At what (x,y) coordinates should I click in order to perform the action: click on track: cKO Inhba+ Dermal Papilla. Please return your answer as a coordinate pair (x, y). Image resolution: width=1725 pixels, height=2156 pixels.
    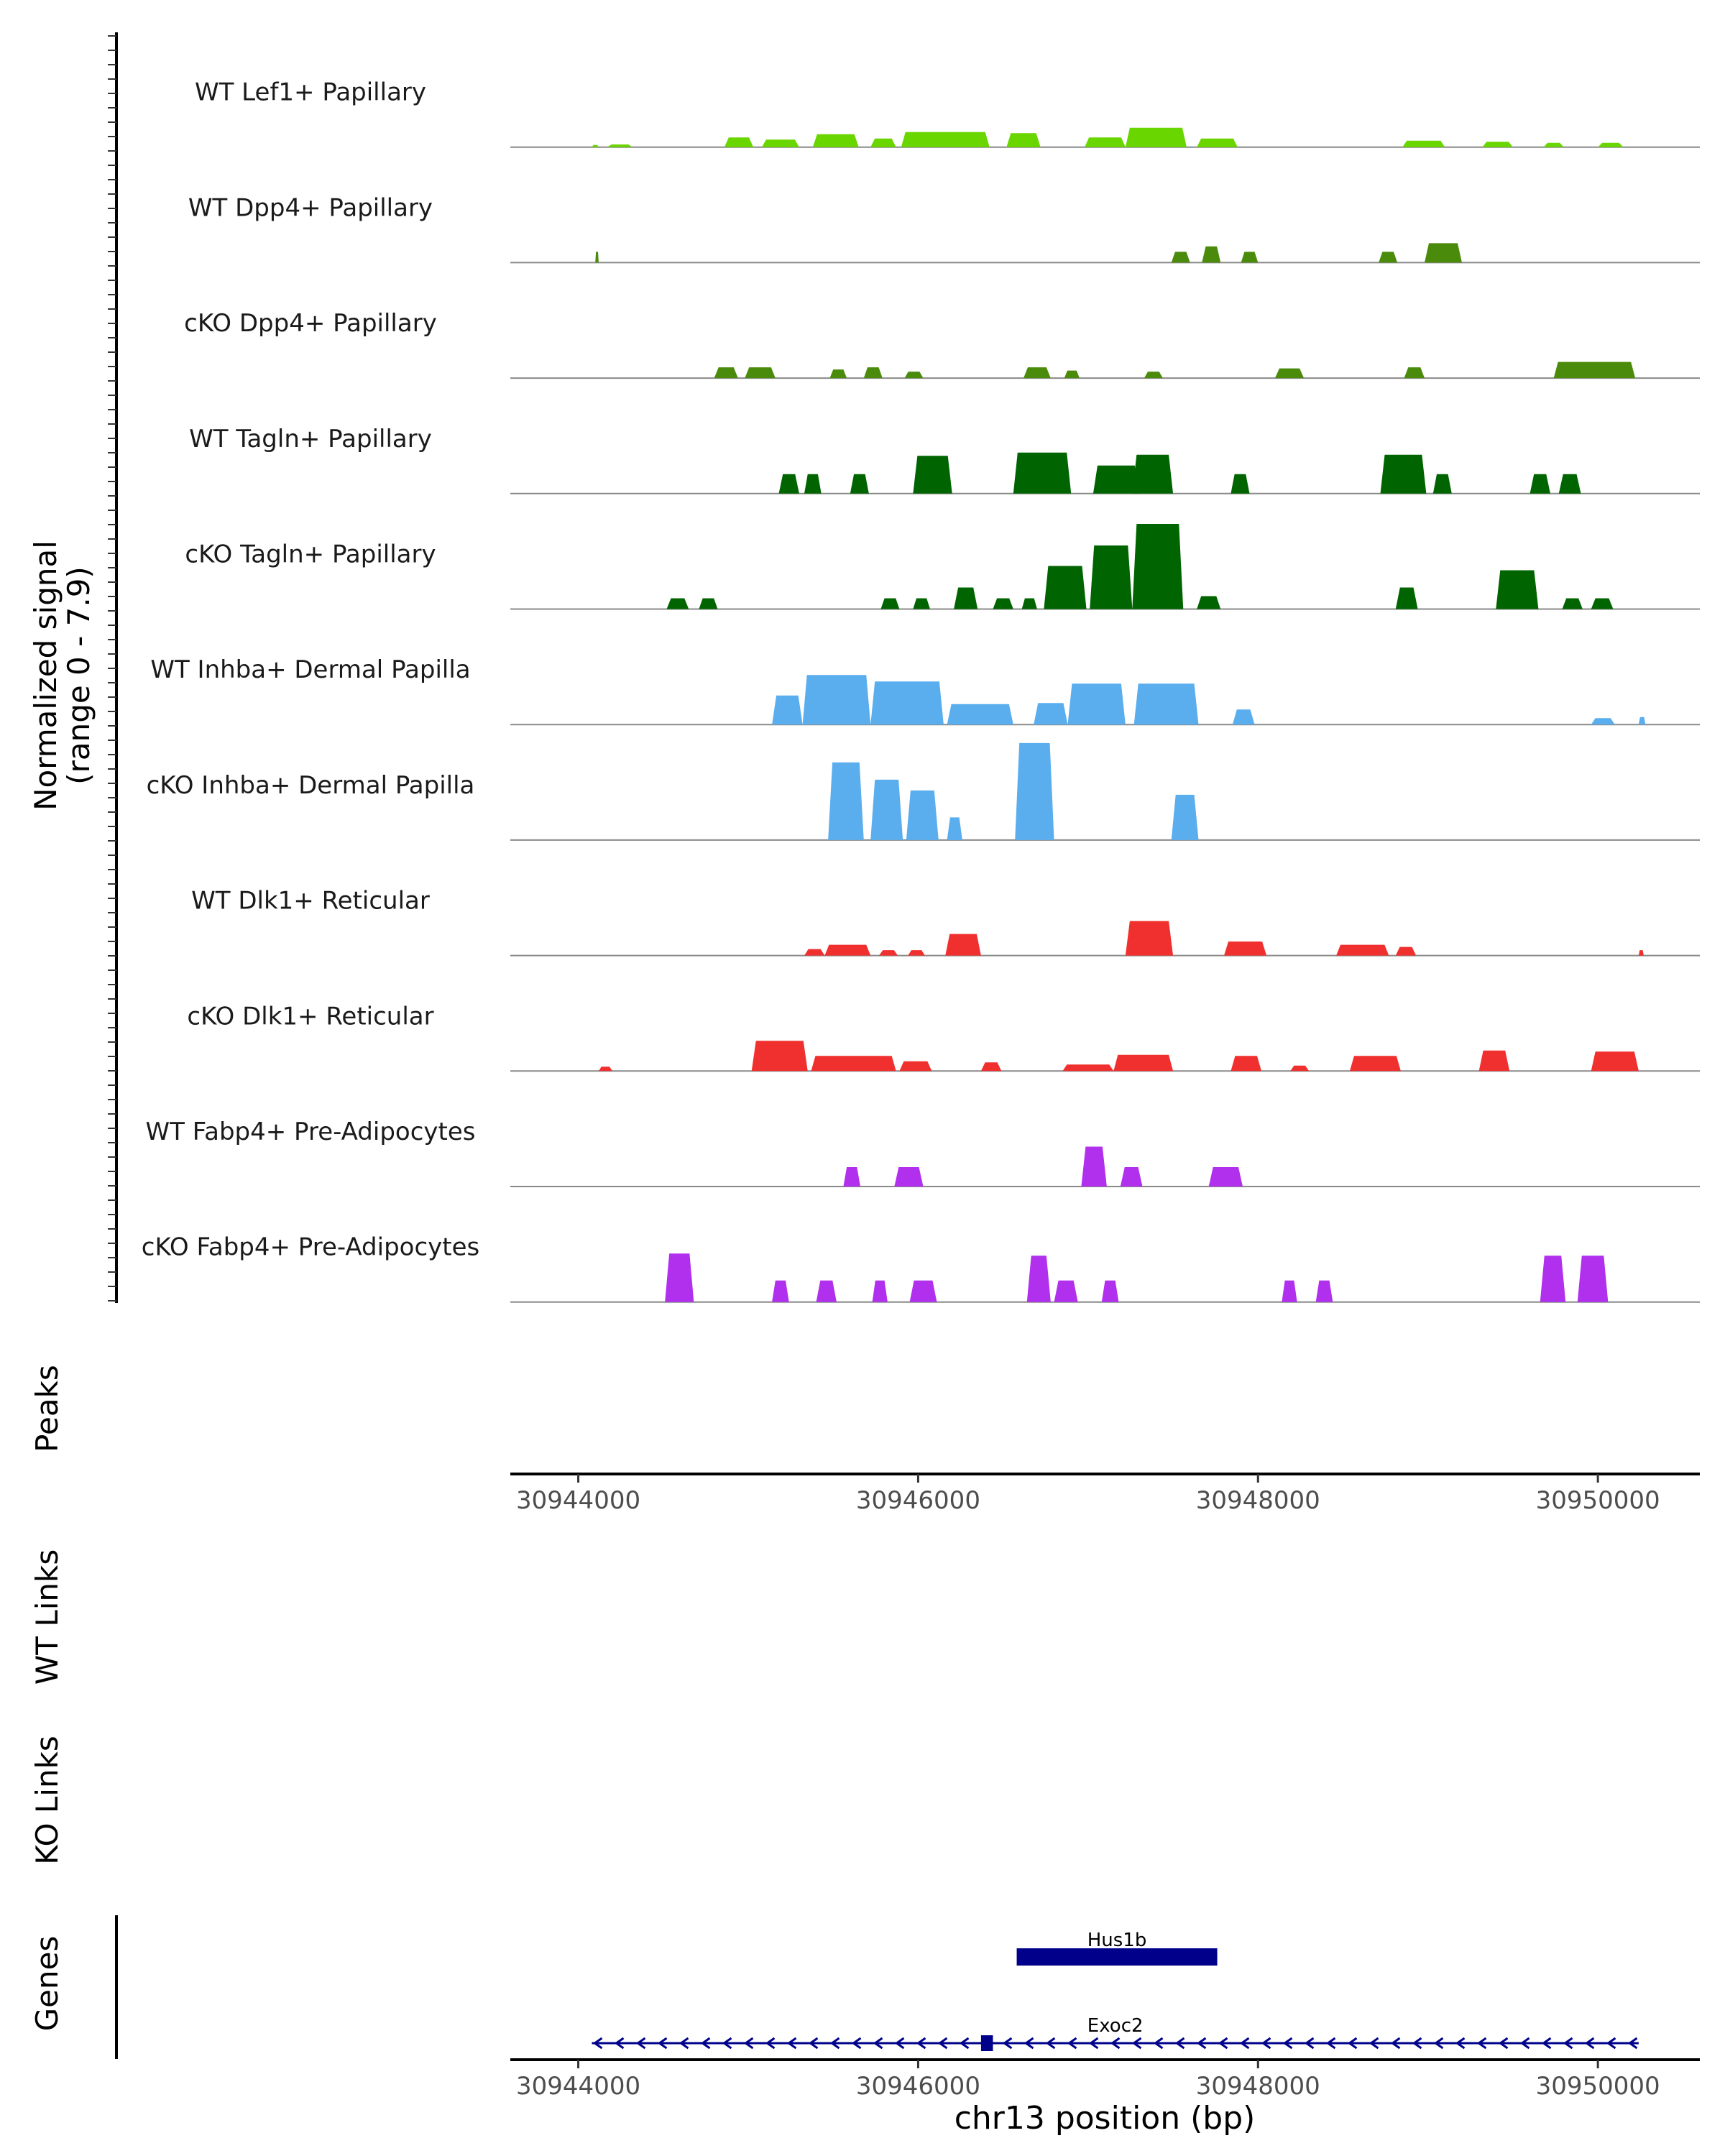
    Looking at the image, I should click on (923, 791).